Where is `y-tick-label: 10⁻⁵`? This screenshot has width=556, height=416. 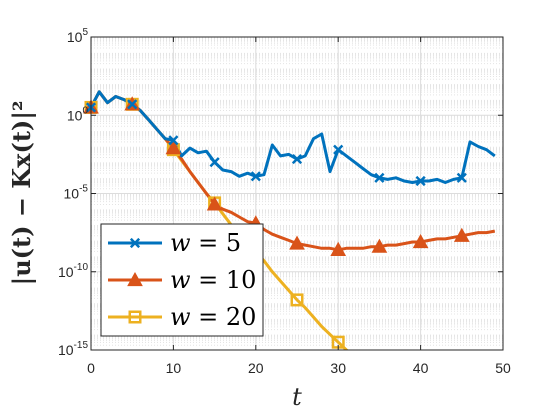 y-tick-label: 10⁻⁵ is located at coordinates (76, 193).